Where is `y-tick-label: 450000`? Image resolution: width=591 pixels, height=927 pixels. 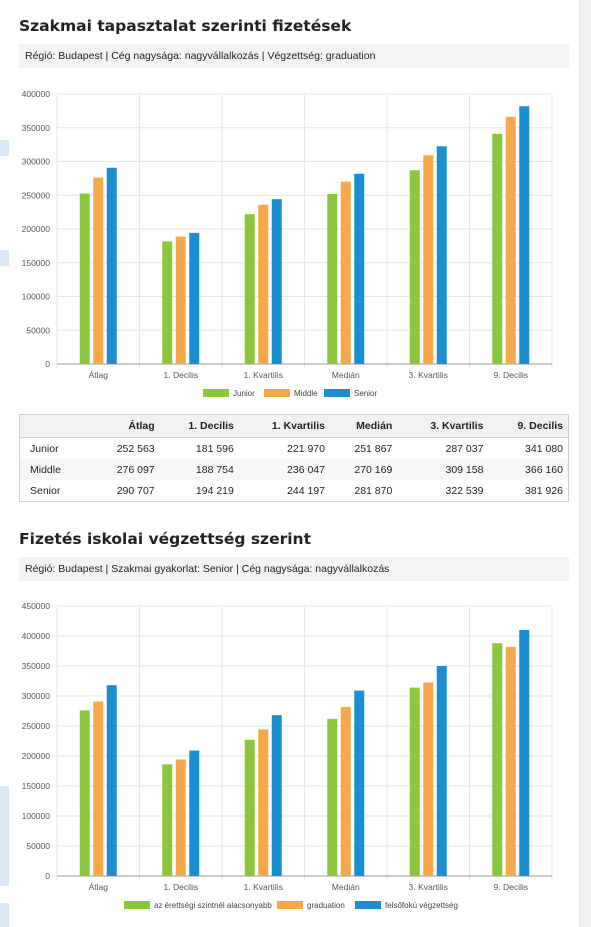
y-tick-label: 450000 is located at coordinates (36, 606).